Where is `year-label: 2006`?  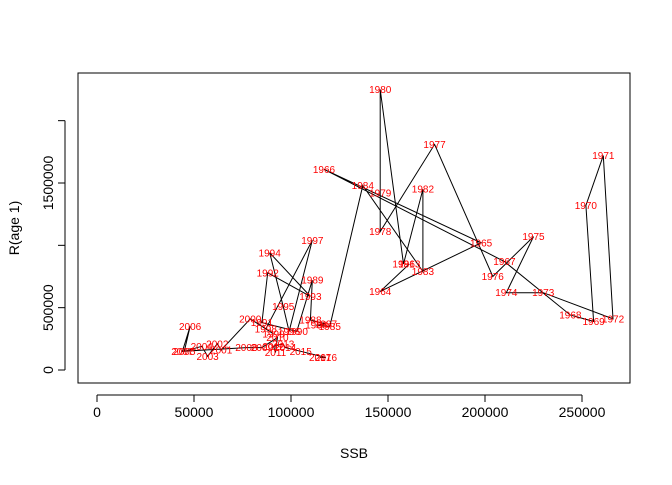
year-label: 2006 is located at coordinates (190, 327).